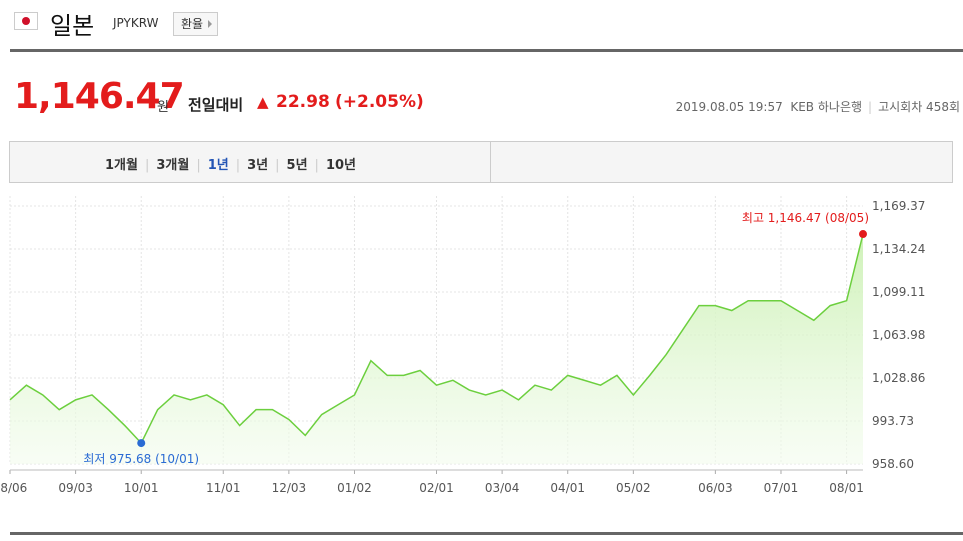 This screenshot has width=963, height=541. I want to click on price-unit: 원, so click(163, 107).